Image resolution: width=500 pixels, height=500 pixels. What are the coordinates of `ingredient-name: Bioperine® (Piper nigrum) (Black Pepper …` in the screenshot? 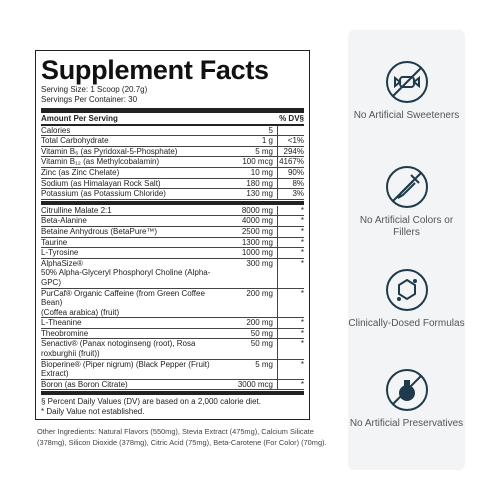 It's located at (132, 369).